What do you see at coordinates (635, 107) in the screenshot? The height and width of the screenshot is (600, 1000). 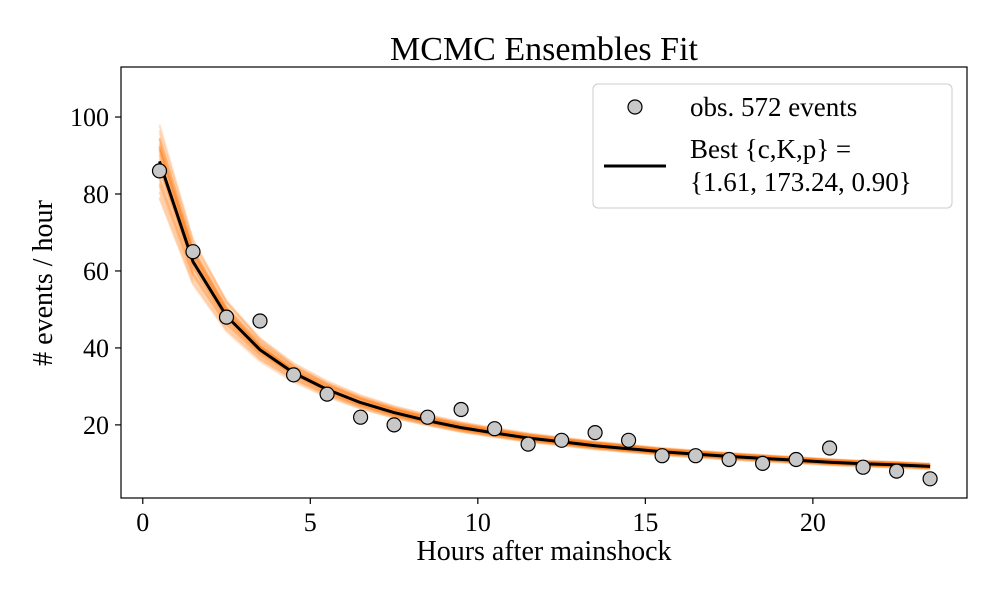 I see `legend-observed-marker` at bounding box center [635, 107].